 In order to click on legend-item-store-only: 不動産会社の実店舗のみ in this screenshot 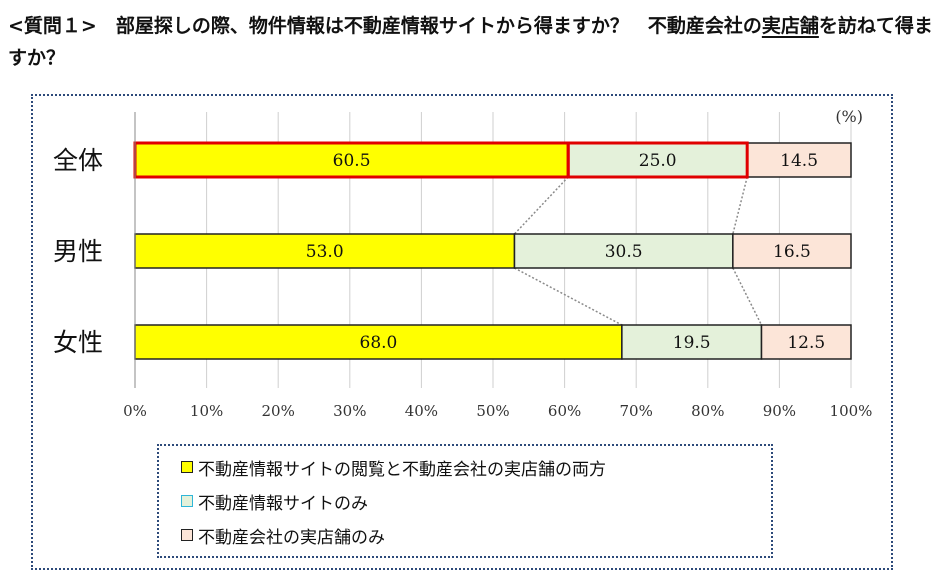, I will do `click(283, 535)`.